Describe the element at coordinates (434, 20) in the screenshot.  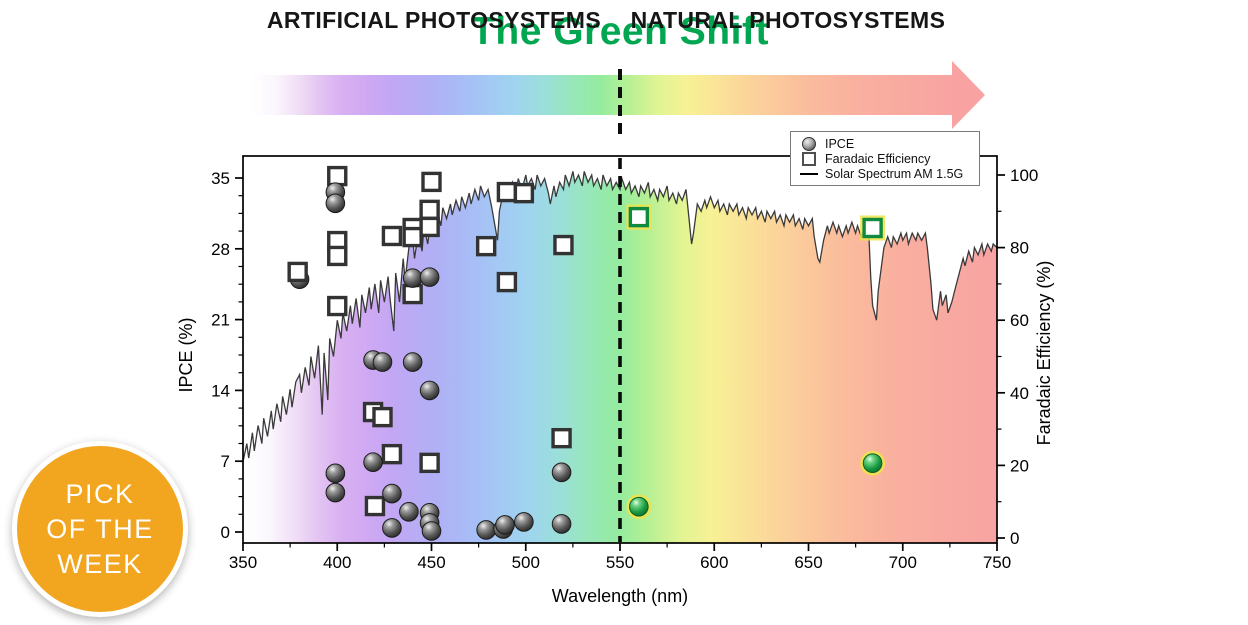
I see `banner-label-artificial: ARTIFICIAL PHOTOSYSTEMS` at that location.